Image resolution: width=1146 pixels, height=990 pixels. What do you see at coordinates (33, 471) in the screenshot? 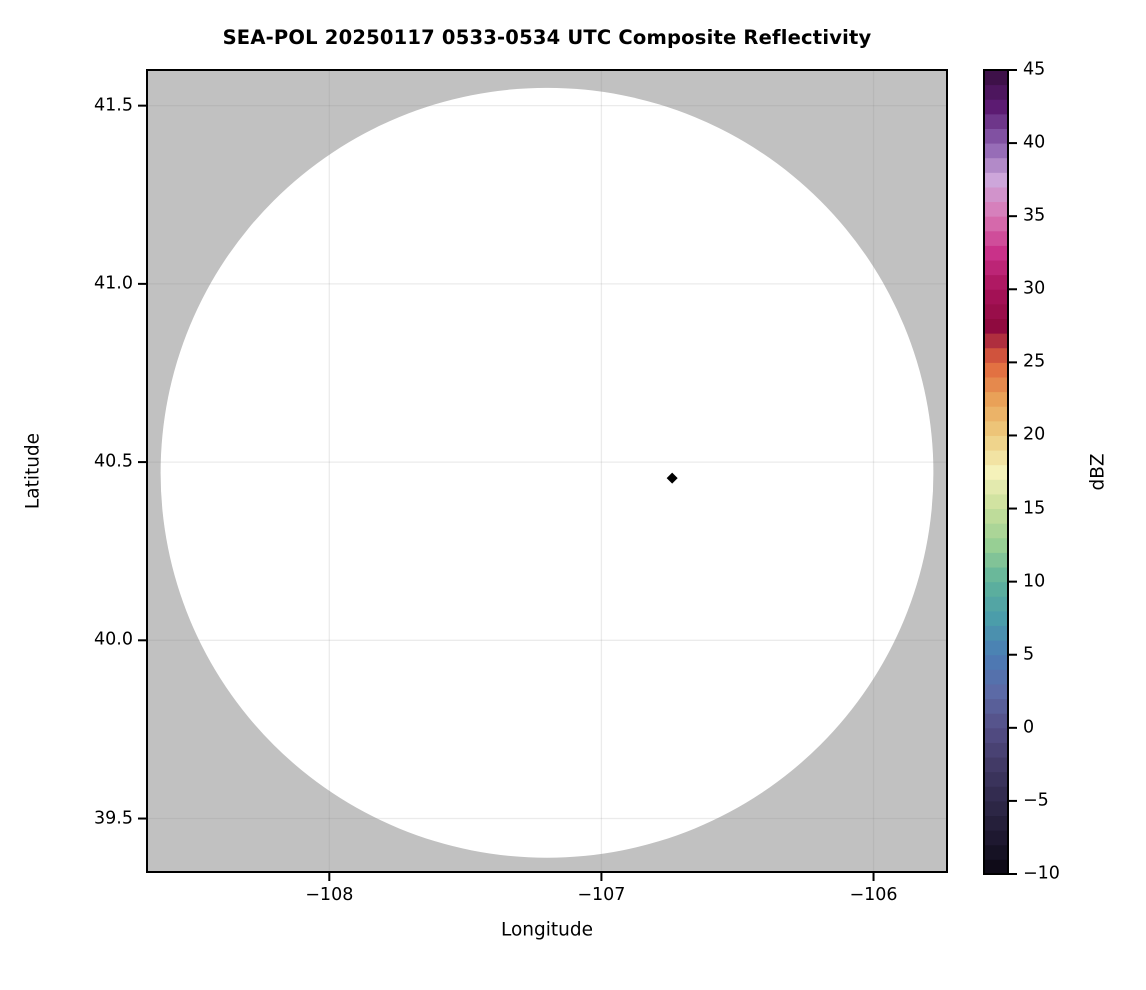
I see `y-axis-label: Latitude` at bounding box center [33, 471].